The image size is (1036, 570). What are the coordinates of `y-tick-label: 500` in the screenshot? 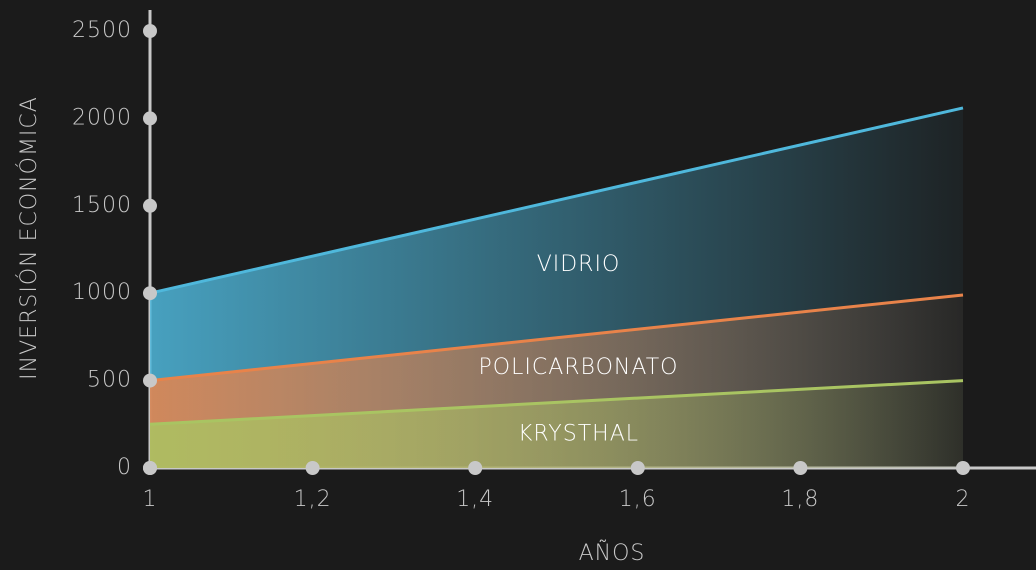 It's located at (109, 380).